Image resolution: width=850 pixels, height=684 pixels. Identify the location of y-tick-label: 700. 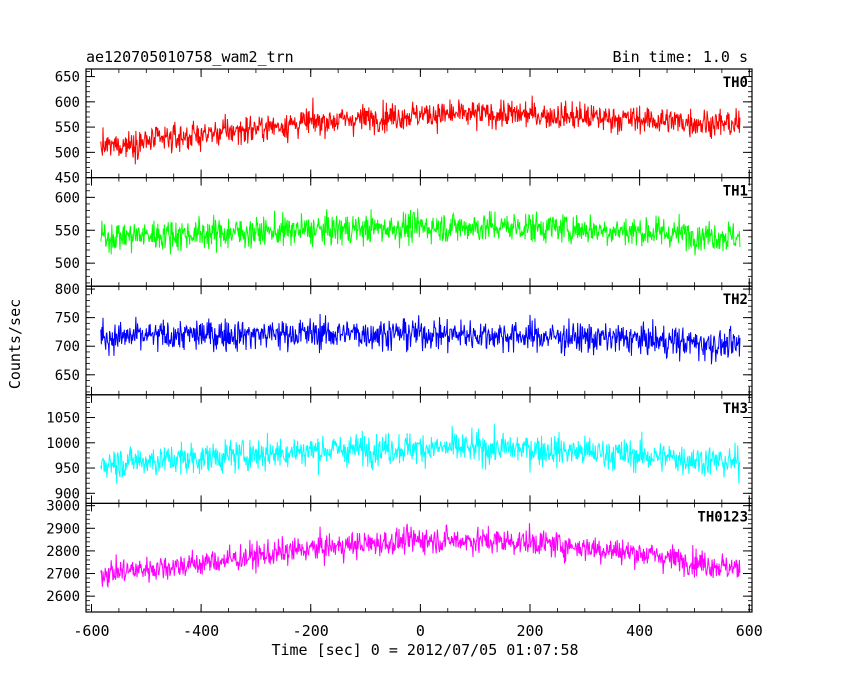
(67, 347).